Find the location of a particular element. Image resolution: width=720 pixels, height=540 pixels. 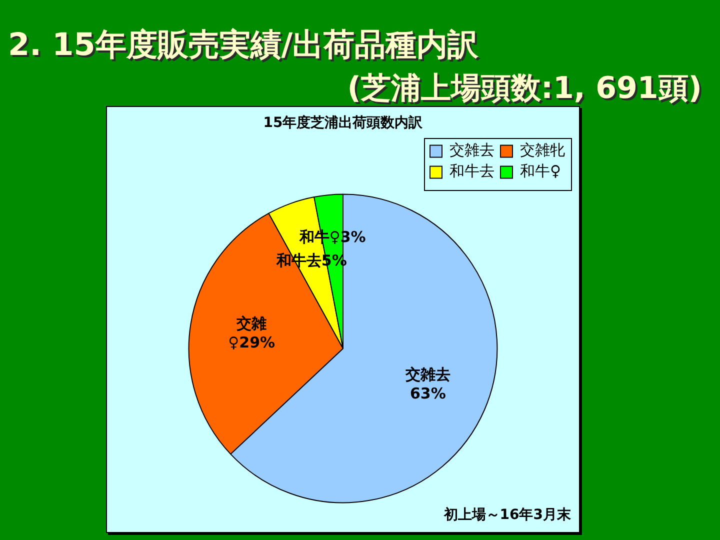

text: 初上場～16年3月末 is located at coordinates (507, 515).